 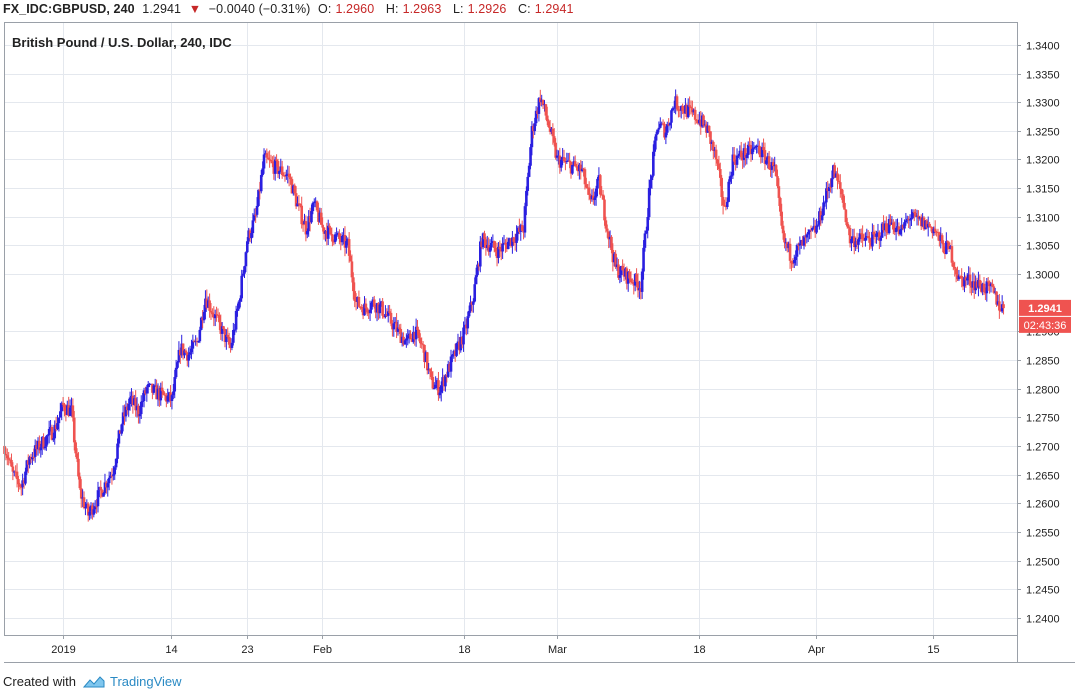 I want to click on close-label: C:, so click(x=524, y=9).